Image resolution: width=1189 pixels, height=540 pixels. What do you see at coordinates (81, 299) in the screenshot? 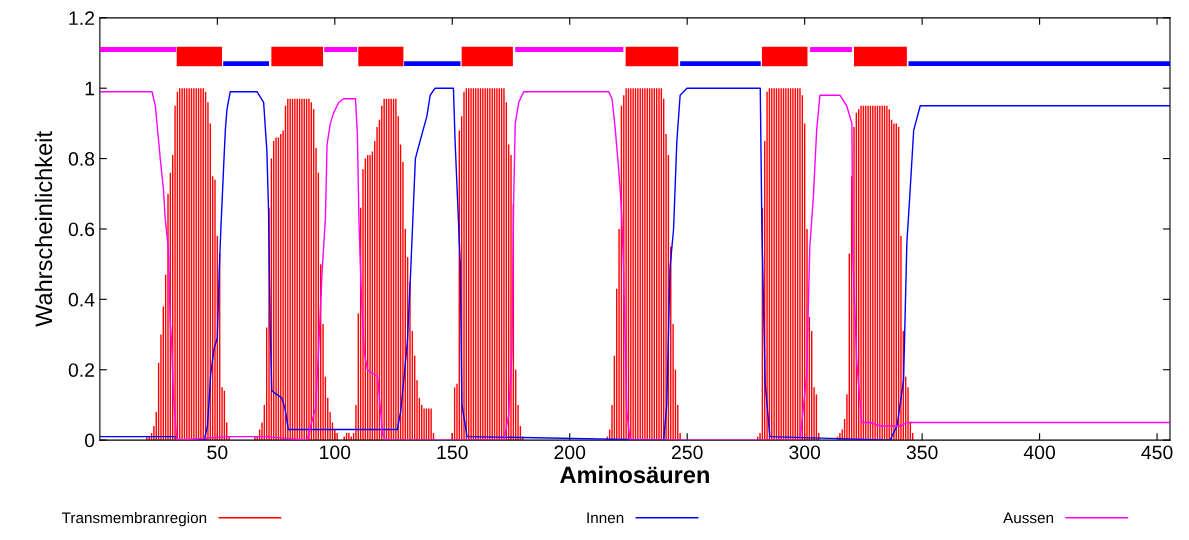
I see `y-tick-label: 0.4` at bounding box center [81, 299].